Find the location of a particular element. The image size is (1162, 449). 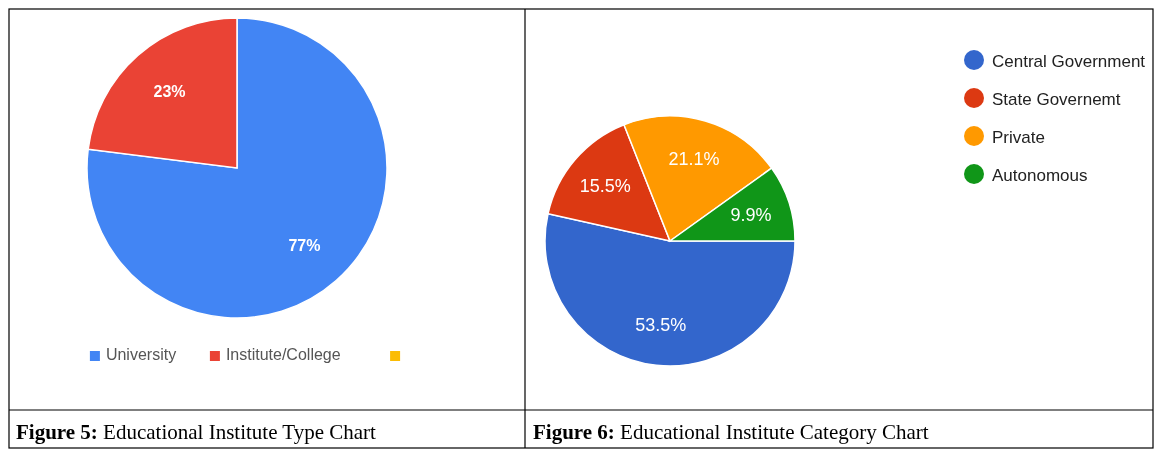

data-label: 77% is located at coordinates (304, 245).